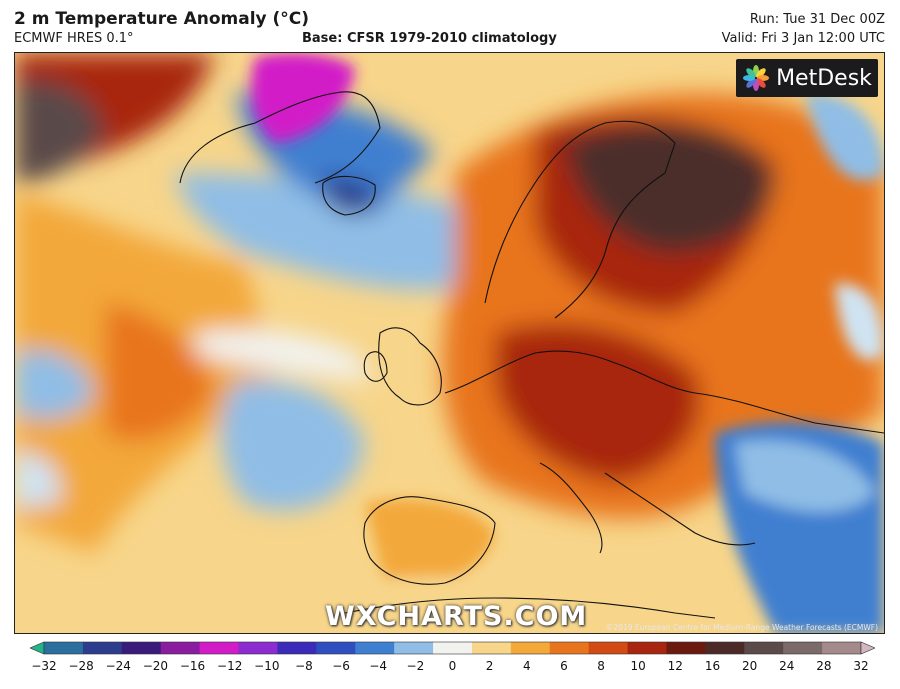  I want to click on west-atlantic-cool, so click(55, 384).